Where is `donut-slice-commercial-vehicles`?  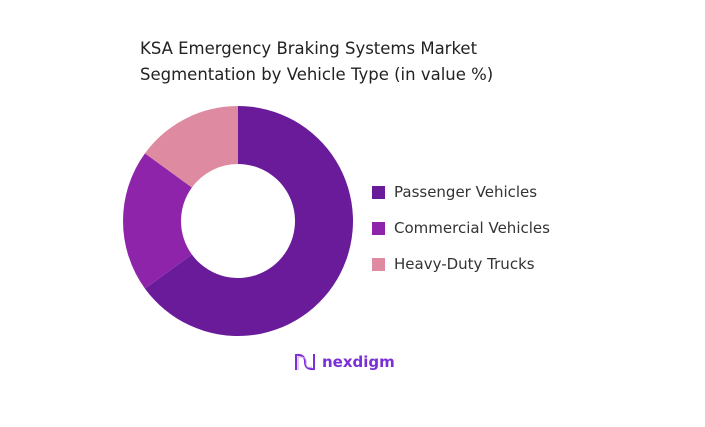 donut-slice-commercial-vehicles is located at coordinates (157, 221).